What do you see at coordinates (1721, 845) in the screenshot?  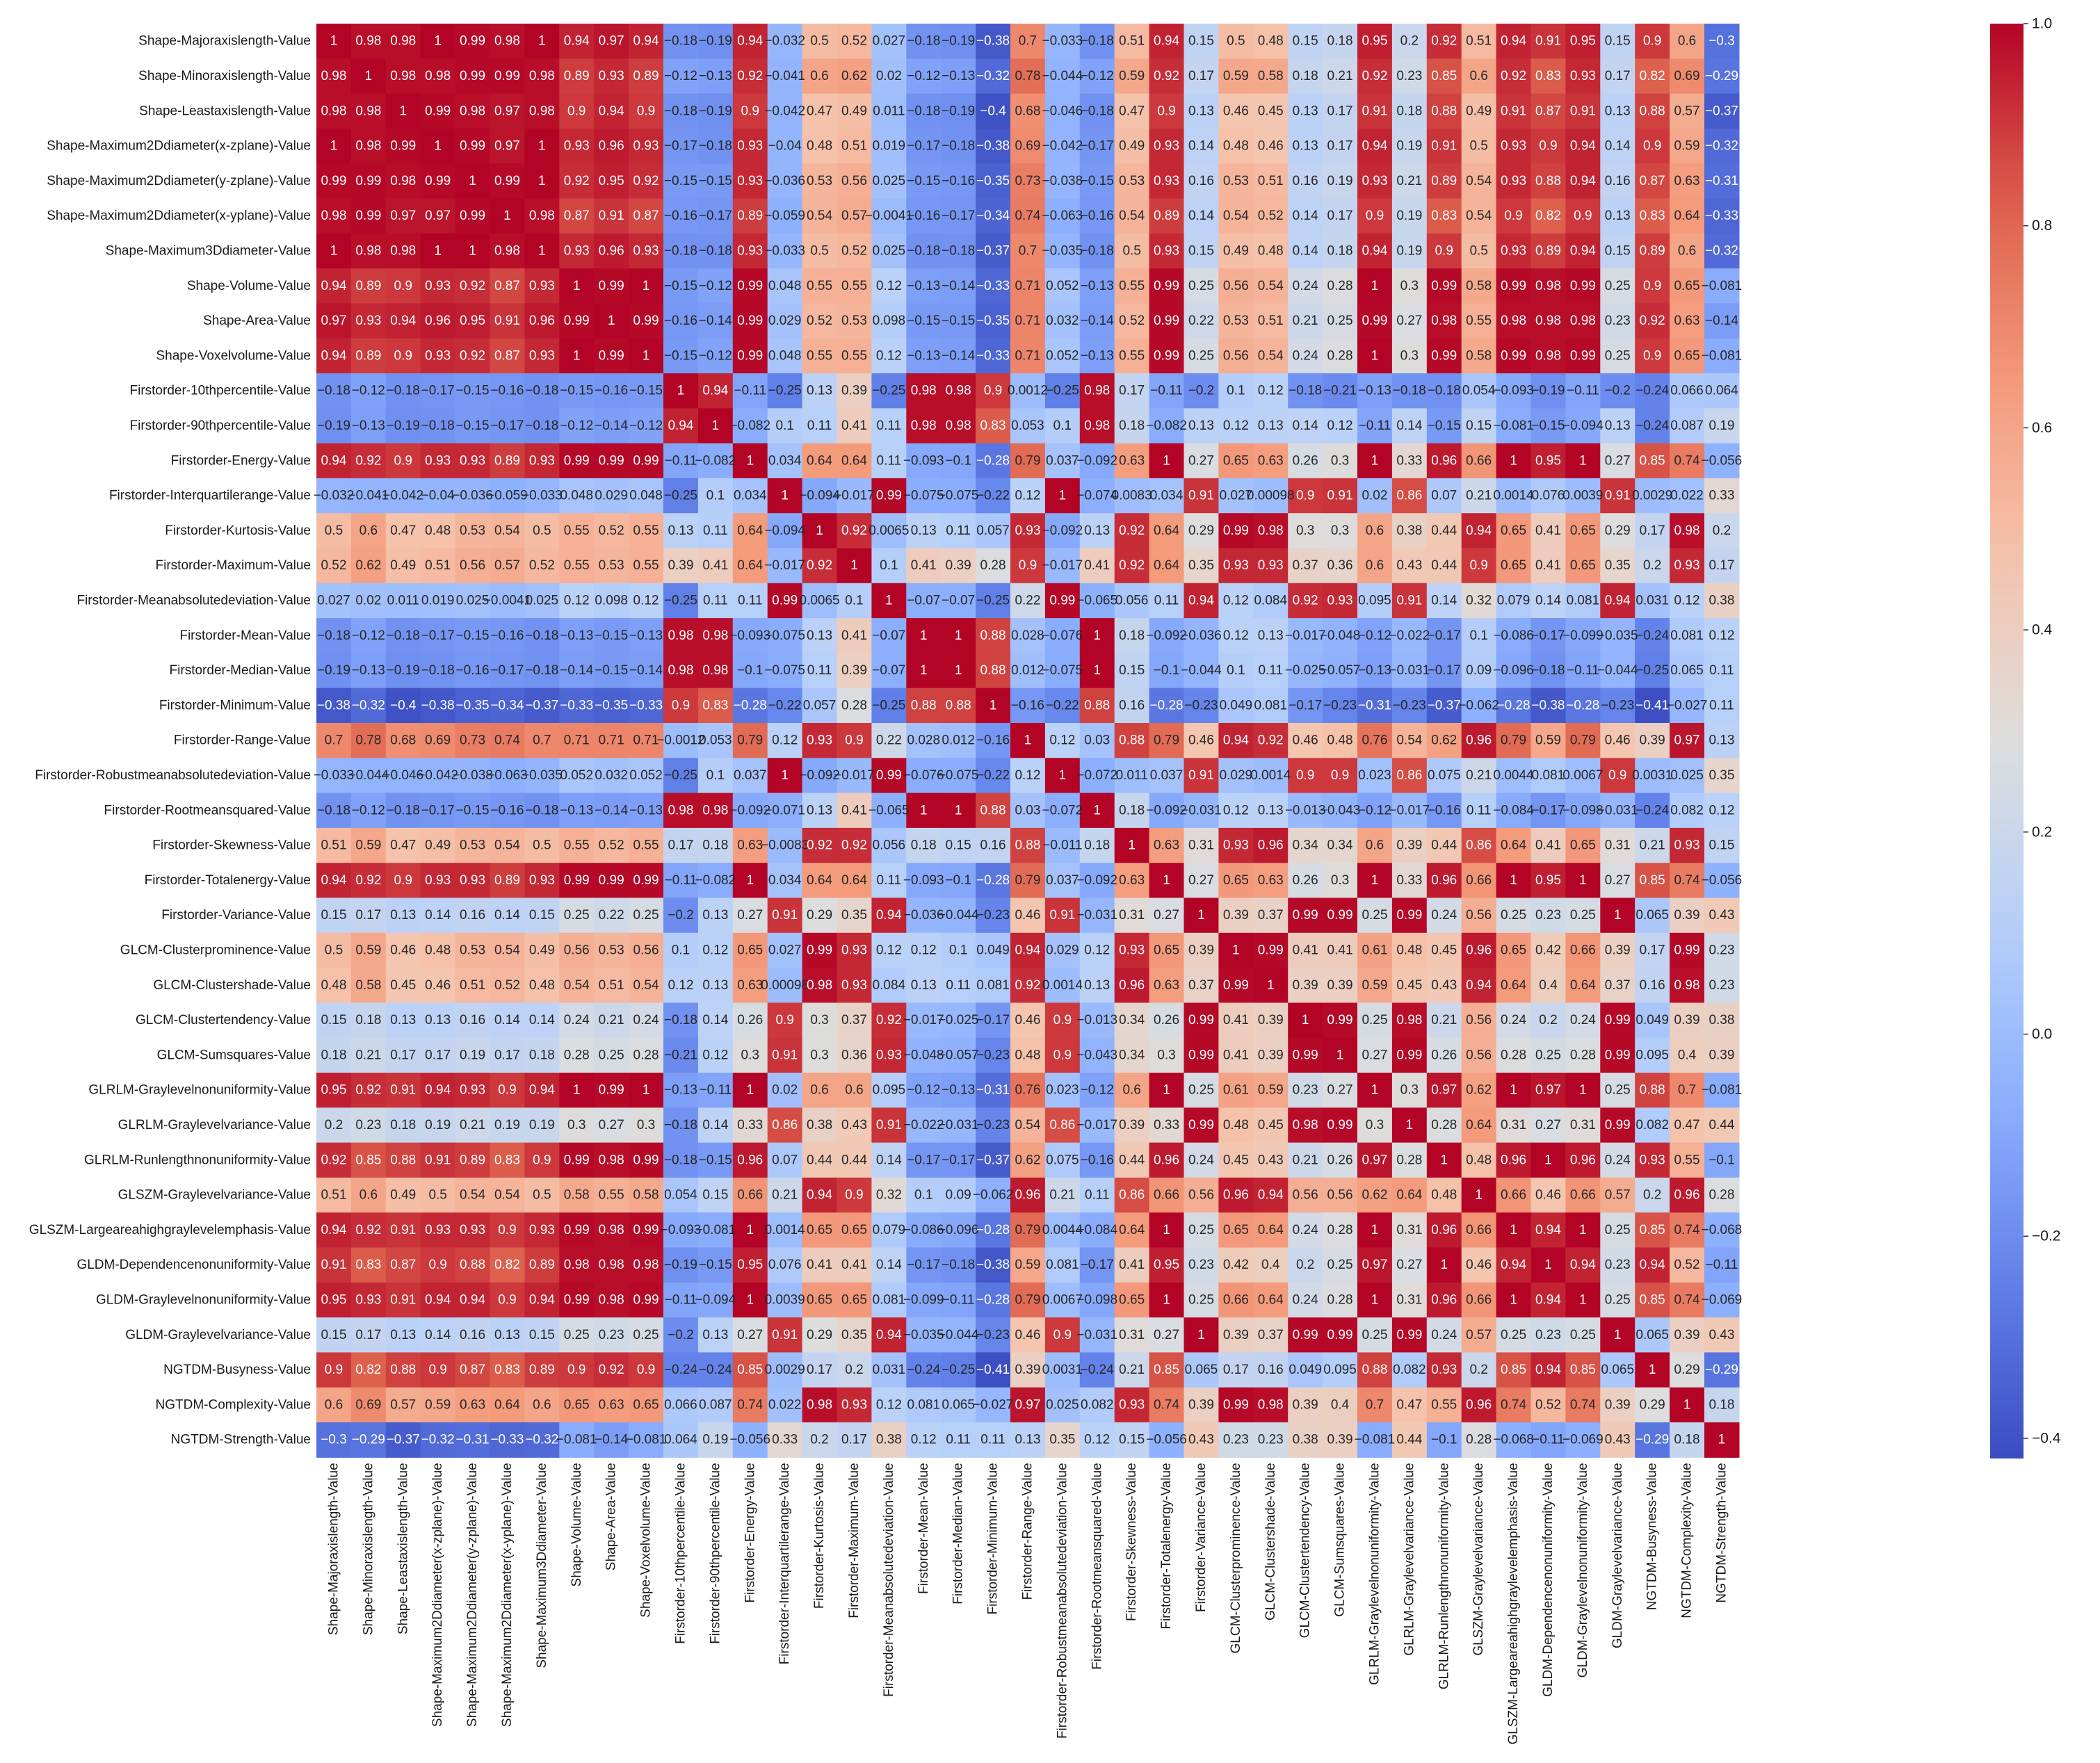 I see `heatmap-cell-label: 0.15` at bounding box center [1721, 845].